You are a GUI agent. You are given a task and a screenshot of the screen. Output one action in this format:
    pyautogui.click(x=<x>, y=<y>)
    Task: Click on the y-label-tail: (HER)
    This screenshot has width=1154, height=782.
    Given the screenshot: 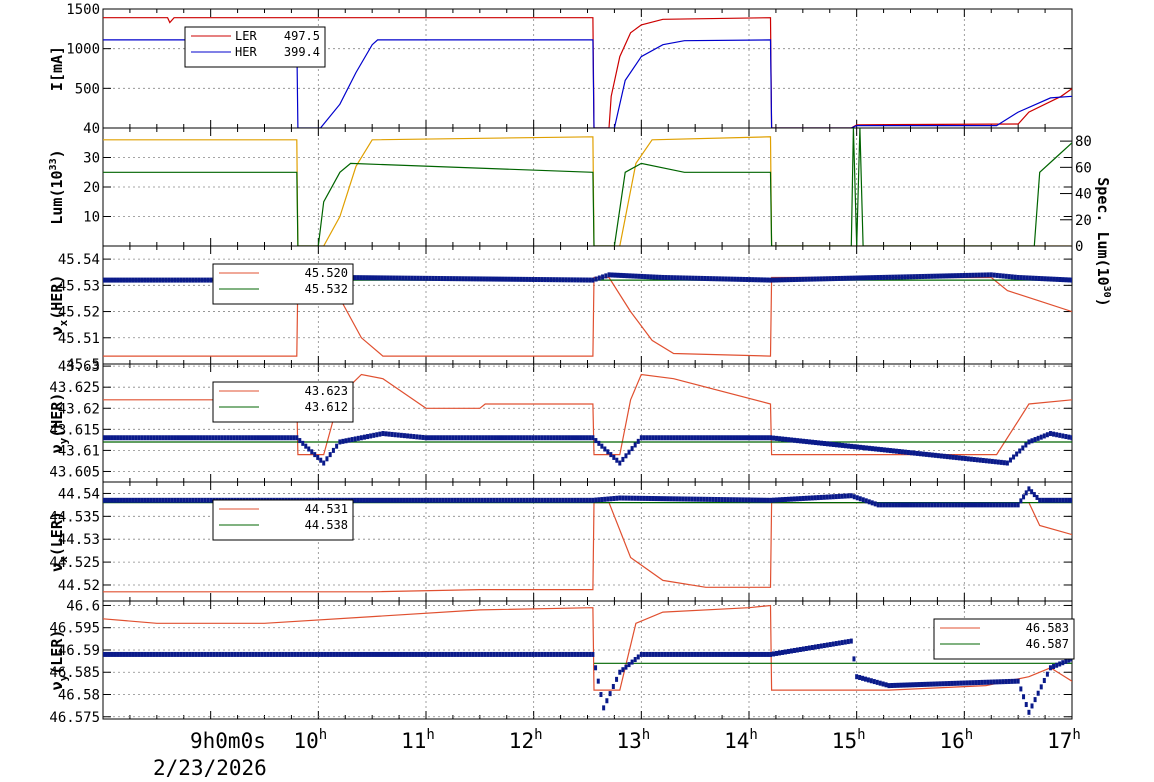 What is the action you would take?
    pyautogui.click(x=57, y=297)
    